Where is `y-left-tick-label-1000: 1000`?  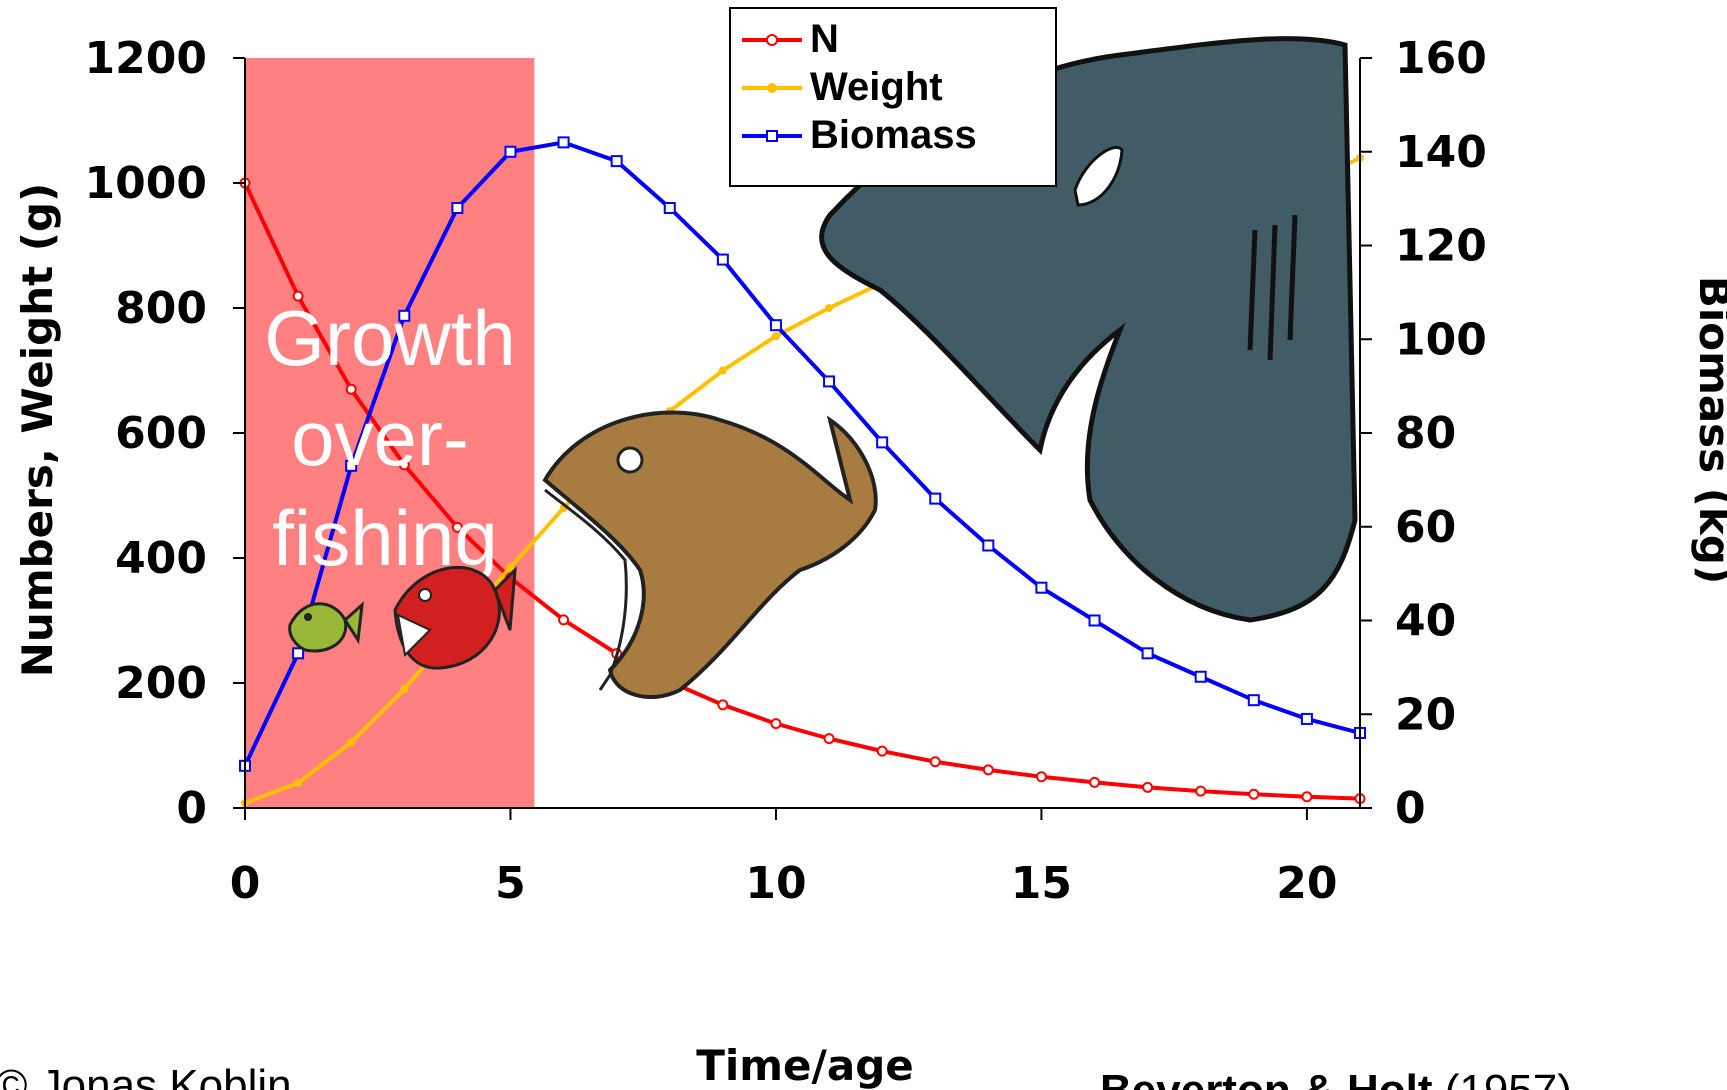
y-left-tick-label-1000: 1000 is located at coordinates (146, 183).